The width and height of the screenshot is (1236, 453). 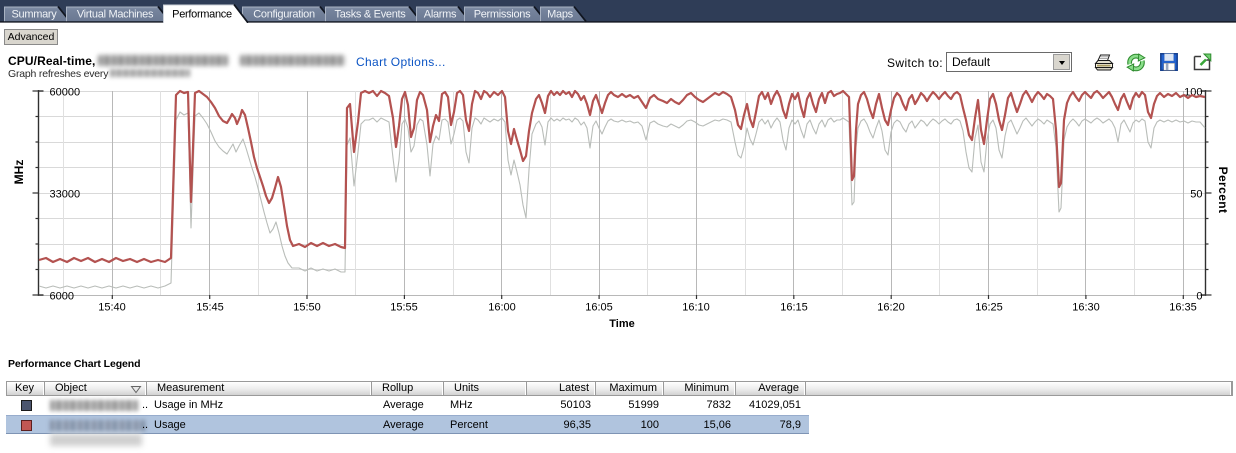 I want to click on svg-text: Performance, so click(x=202, y=15).